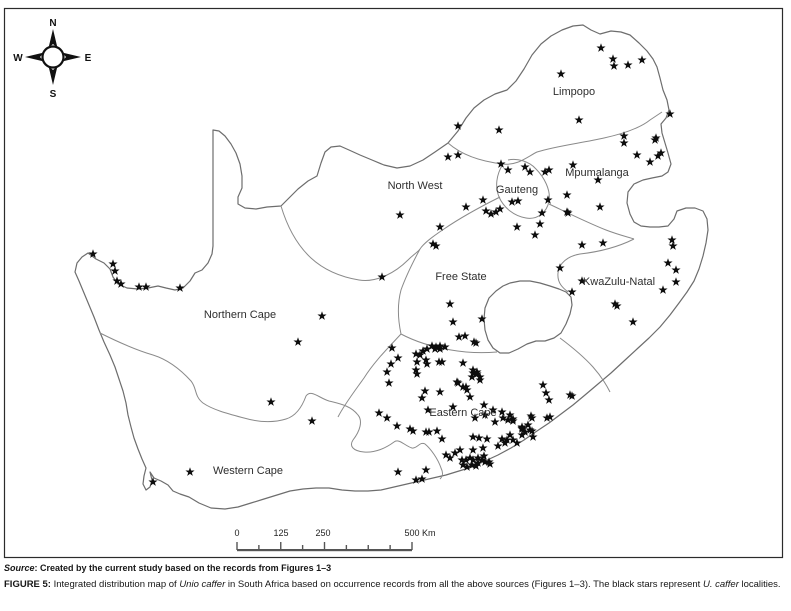 This screenshot has width=791, height=611. Describe the element at coordinates (585, 365) in the screenshot. I see `border-kzn-easterncape` at that location.